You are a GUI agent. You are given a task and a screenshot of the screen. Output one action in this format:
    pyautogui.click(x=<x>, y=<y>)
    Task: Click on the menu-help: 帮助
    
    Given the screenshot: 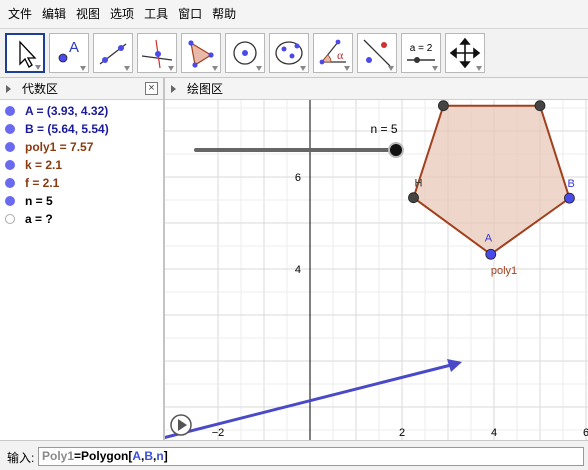 What is the action you would take?
    pyautogui.click(x=224, y=13)
    